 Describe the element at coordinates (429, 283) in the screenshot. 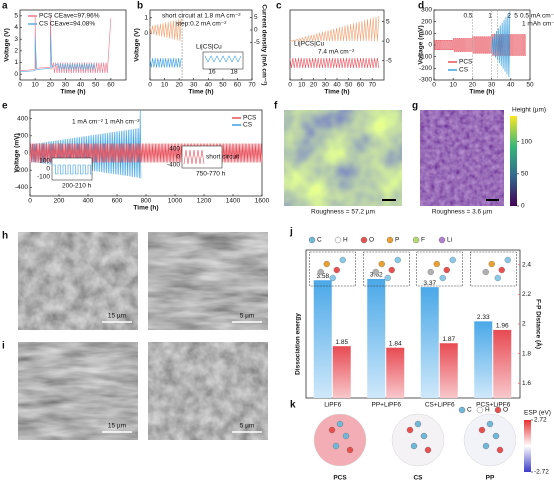

I see `value-label: 3.37` at that location.